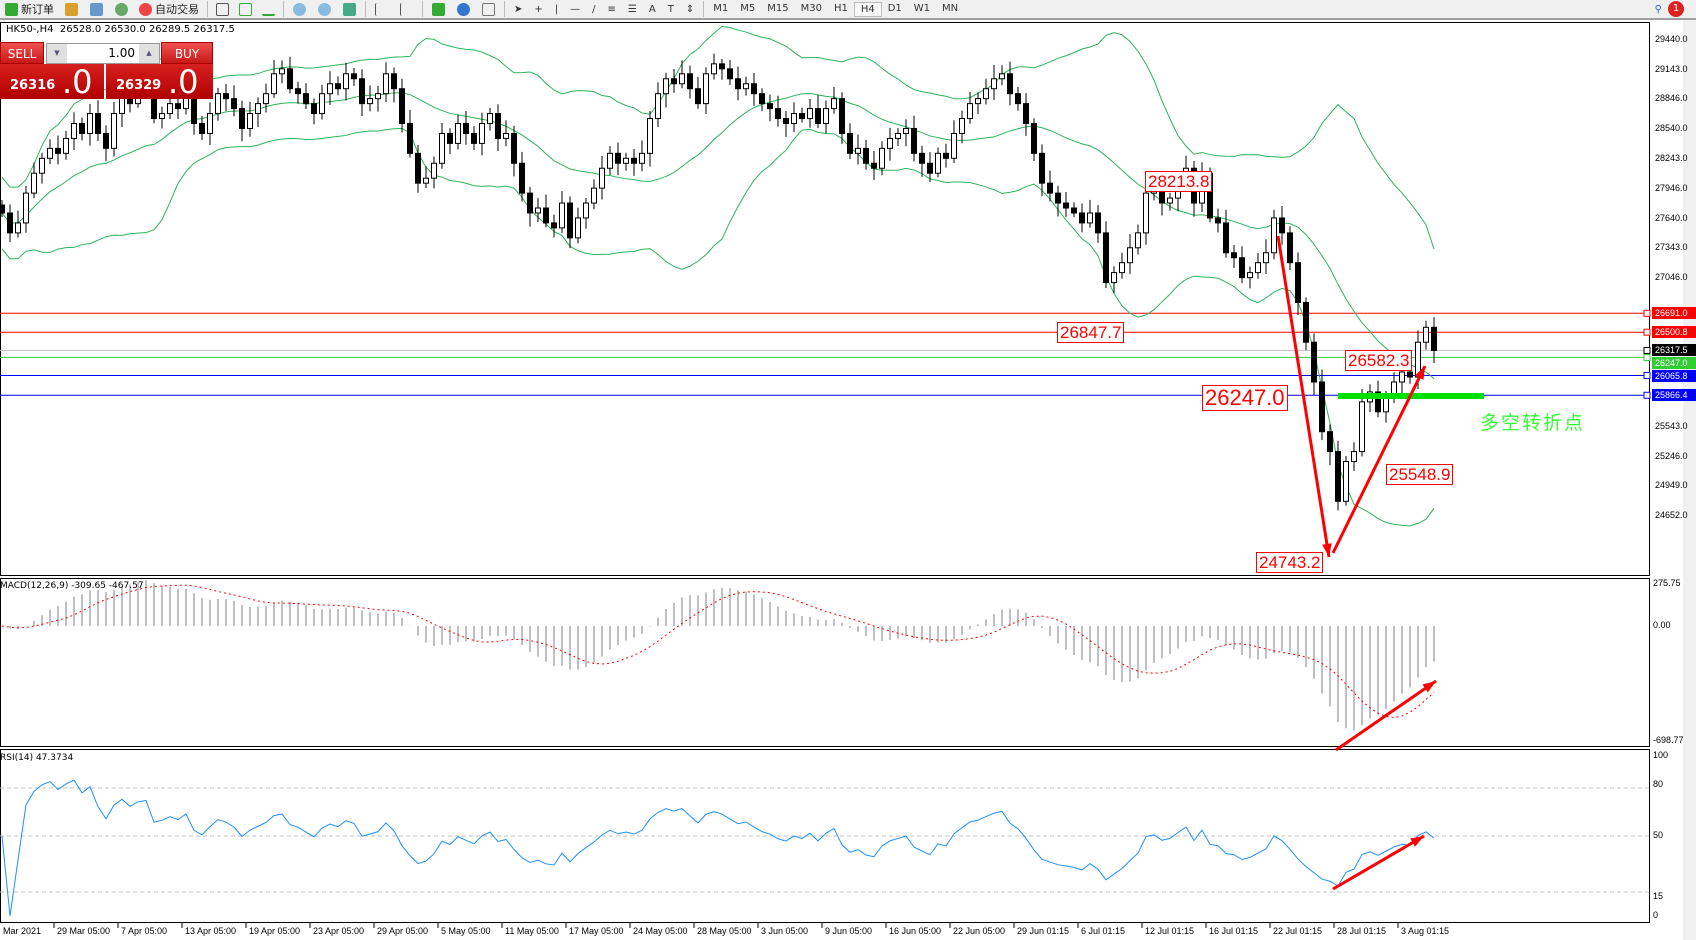  Describe the element at coordinates (125, 29) in the screenshot. I see `high-value: 26530.0` at that location.